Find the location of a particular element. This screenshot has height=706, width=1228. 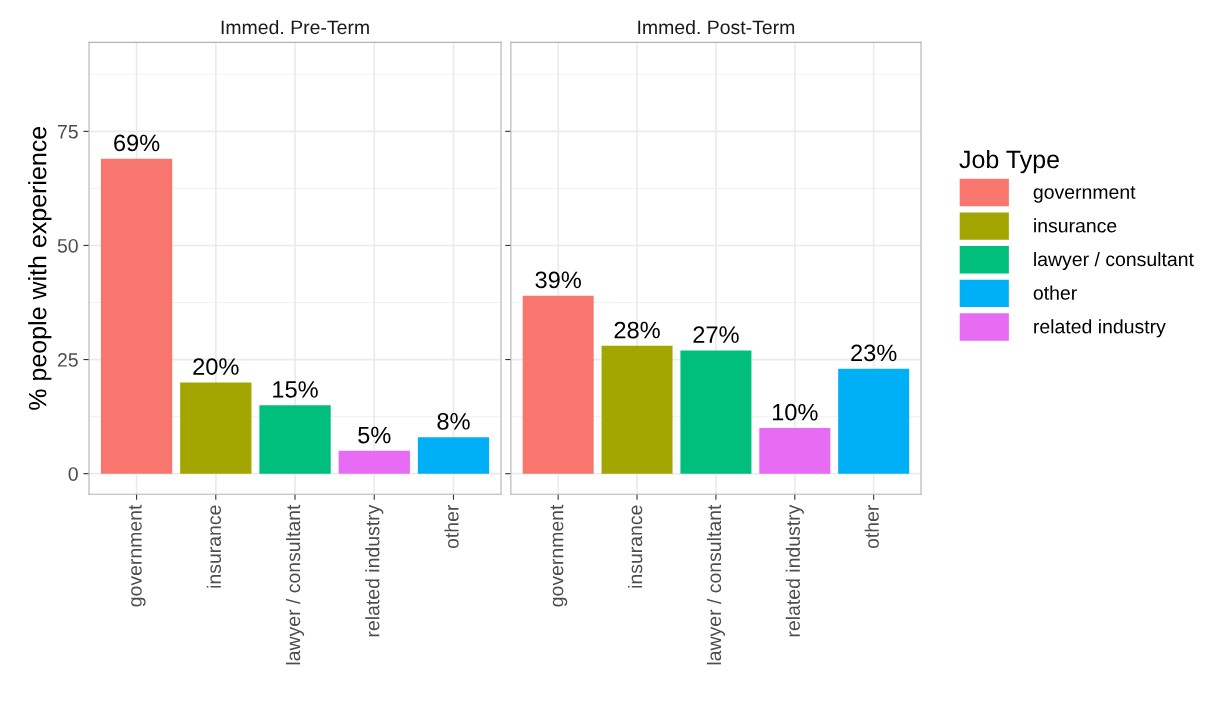

y-tick-label: 25 is located at coordinates (67, 360).